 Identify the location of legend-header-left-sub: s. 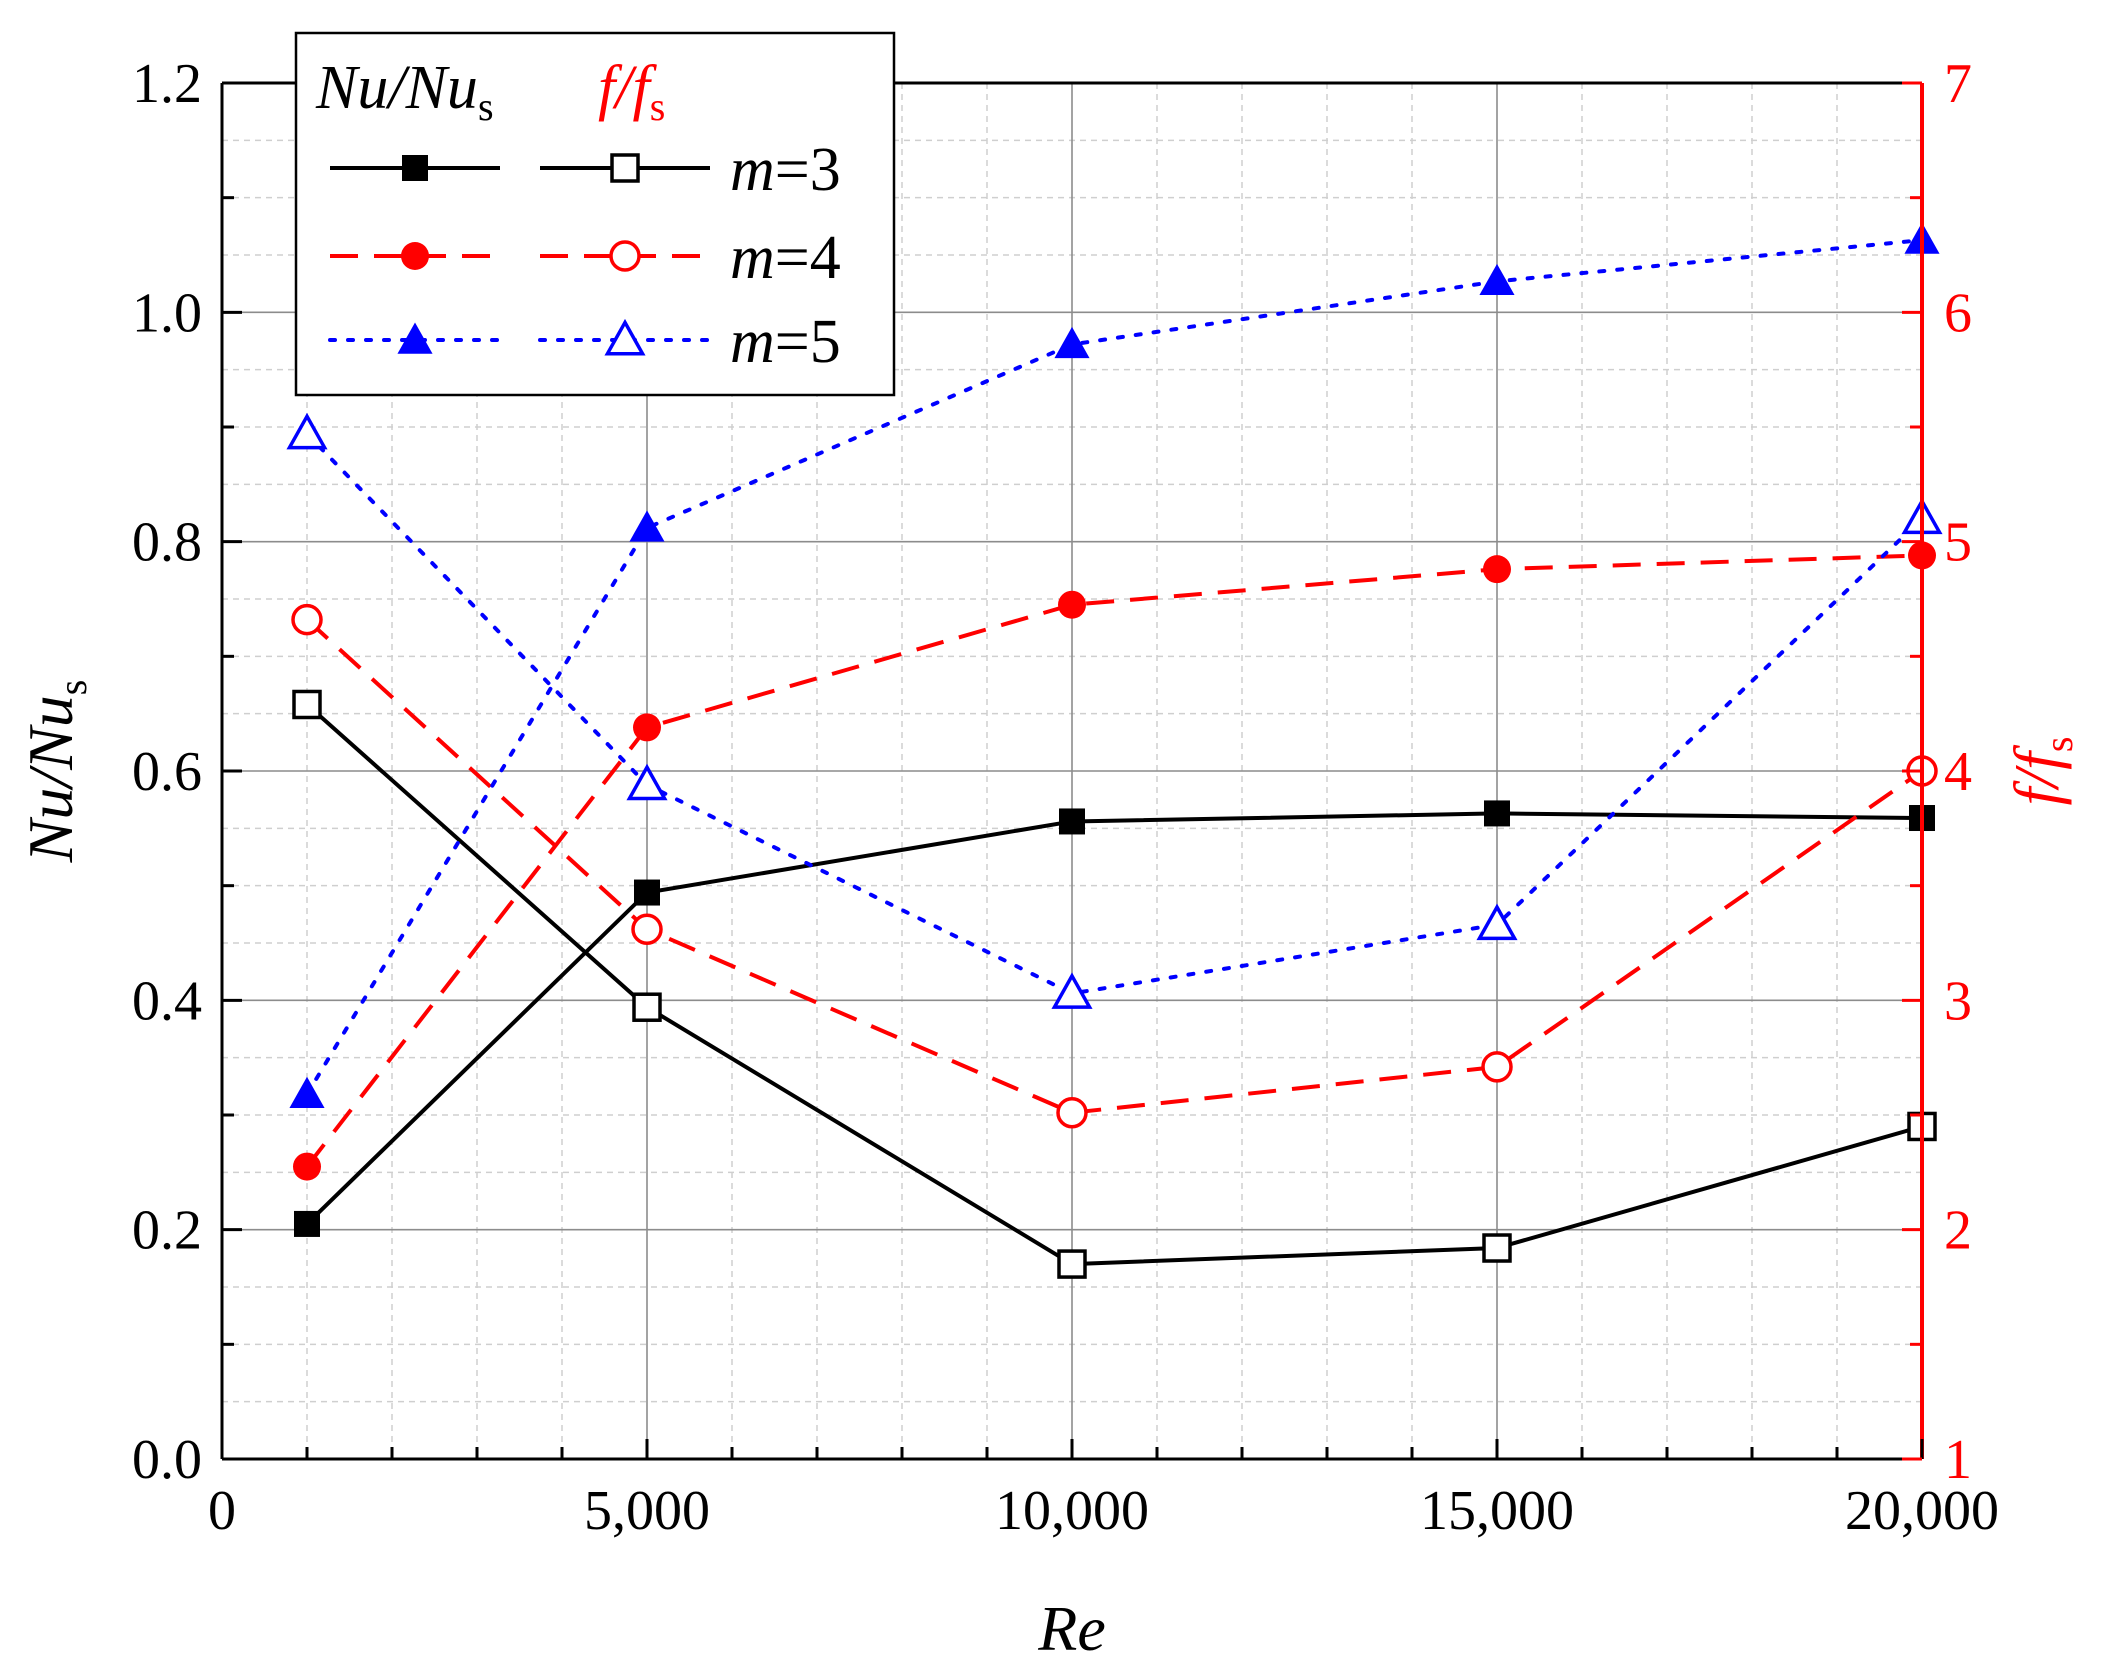
(486, 106).